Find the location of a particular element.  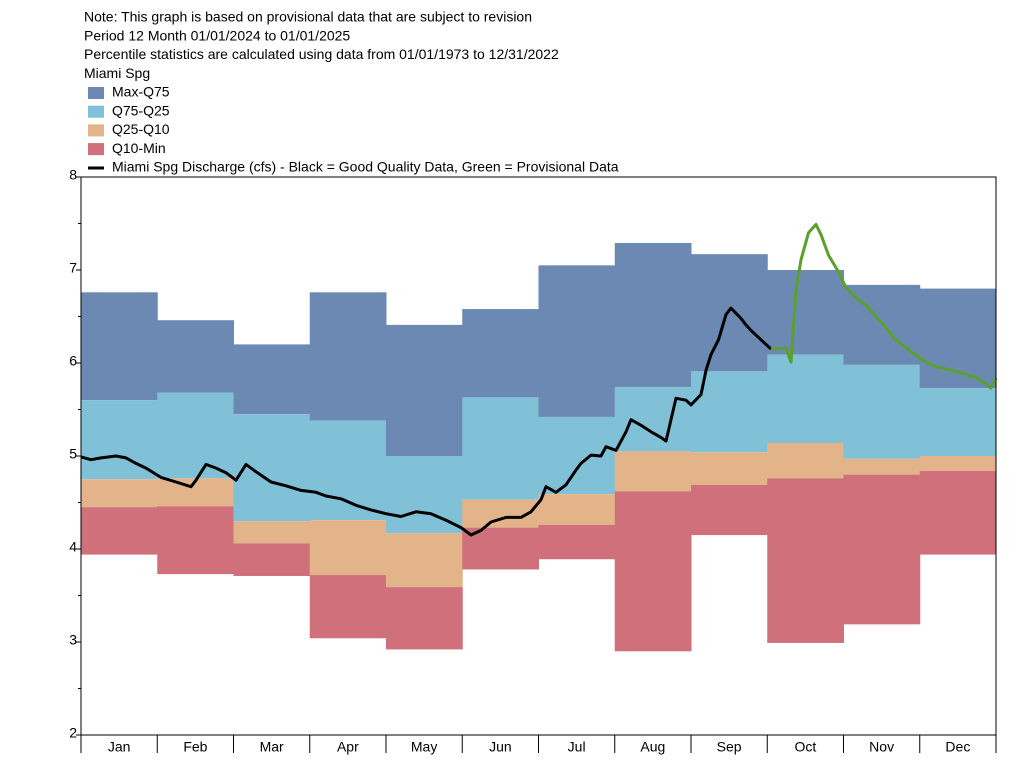

note: Miami Spg is located at coordinates (117, 73).